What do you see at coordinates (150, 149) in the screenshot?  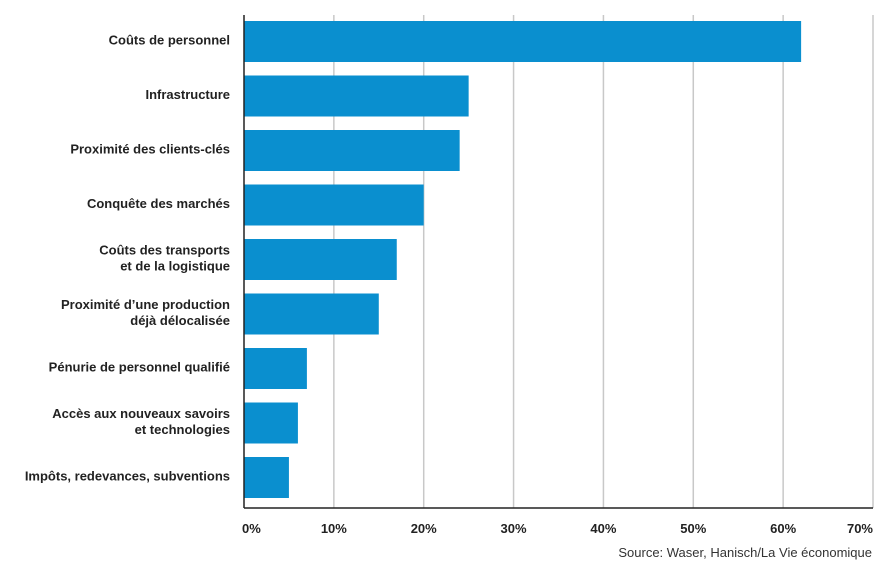 I see `category-label: Proximité des clients-clés` at bounding box center [150, 149].